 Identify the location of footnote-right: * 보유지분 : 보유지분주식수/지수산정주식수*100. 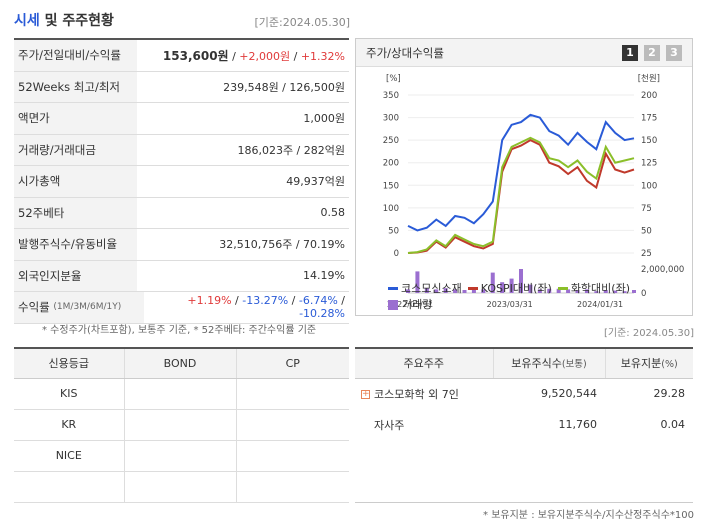
(588, 515).